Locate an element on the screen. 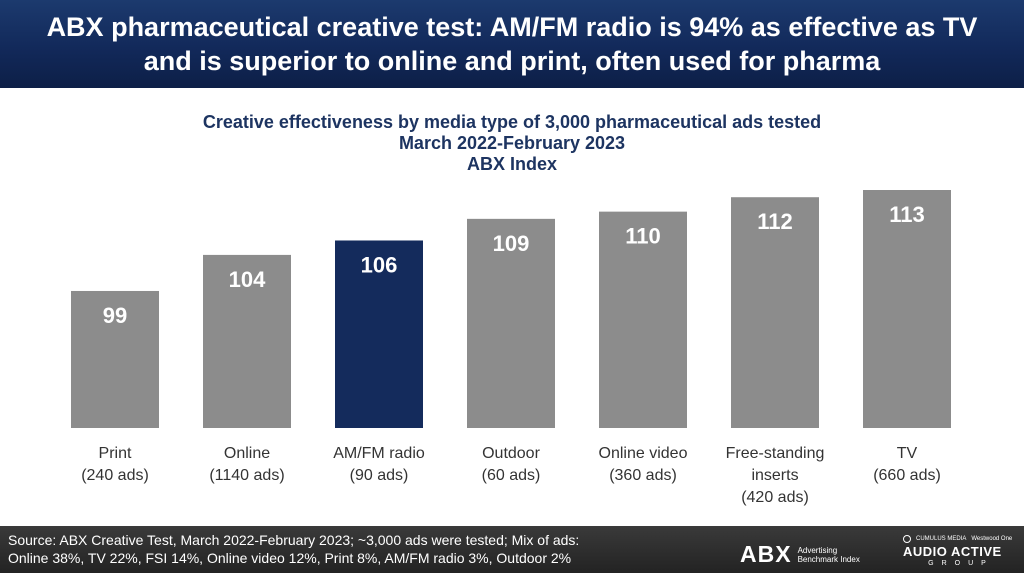  value-label-4: 110 is located at coordinates (643, 236).